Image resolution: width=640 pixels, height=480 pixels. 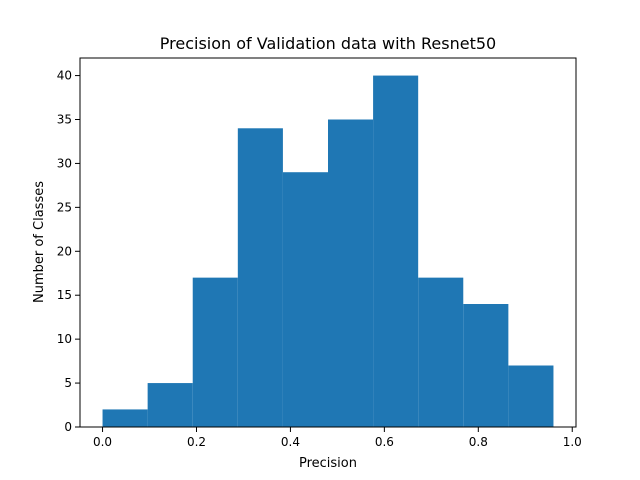 I want to click on y-tick-label: 30, so click(x=64, y=163).